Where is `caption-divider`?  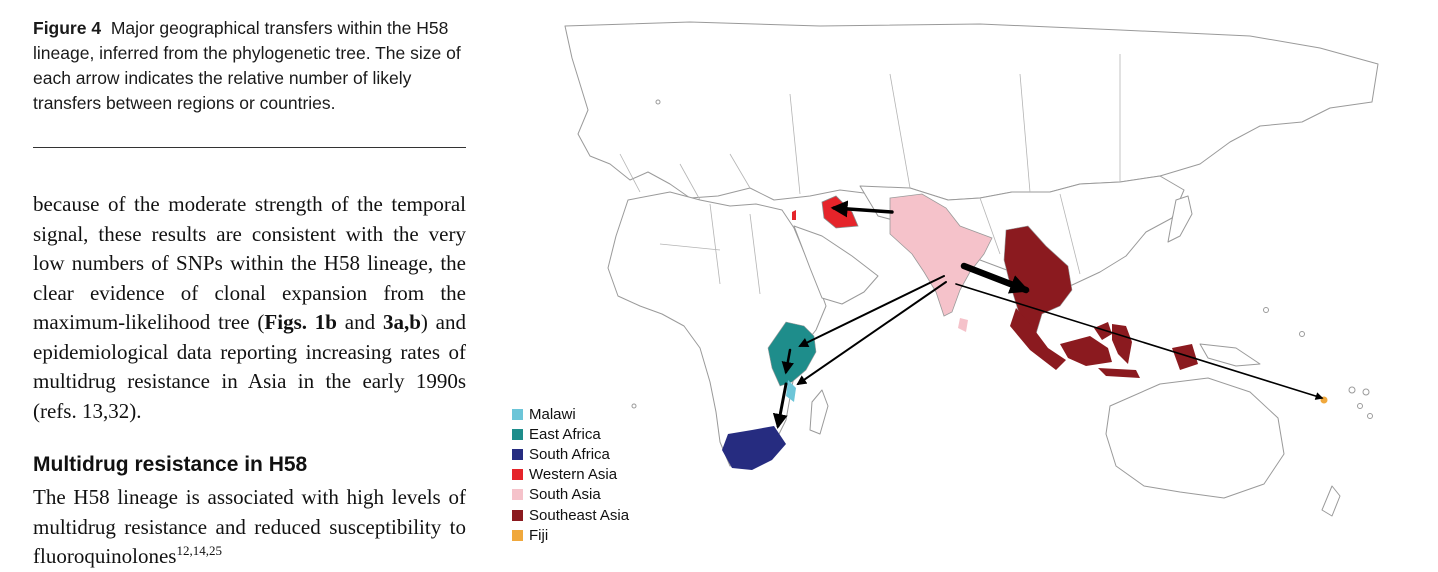
caption-divider is located at coordinates (249, 147).